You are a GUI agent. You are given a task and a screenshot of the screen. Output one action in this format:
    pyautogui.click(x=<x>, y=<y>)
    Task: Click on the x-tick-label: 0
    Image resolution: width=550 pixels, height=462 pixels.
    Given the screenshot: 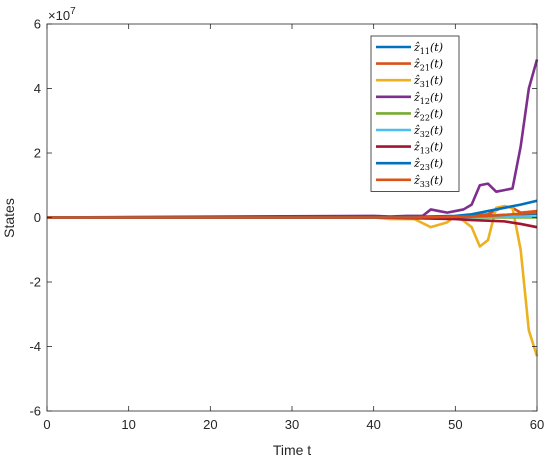 What is the action you would take?
    pyautogui.click(x=46, y=424)
    